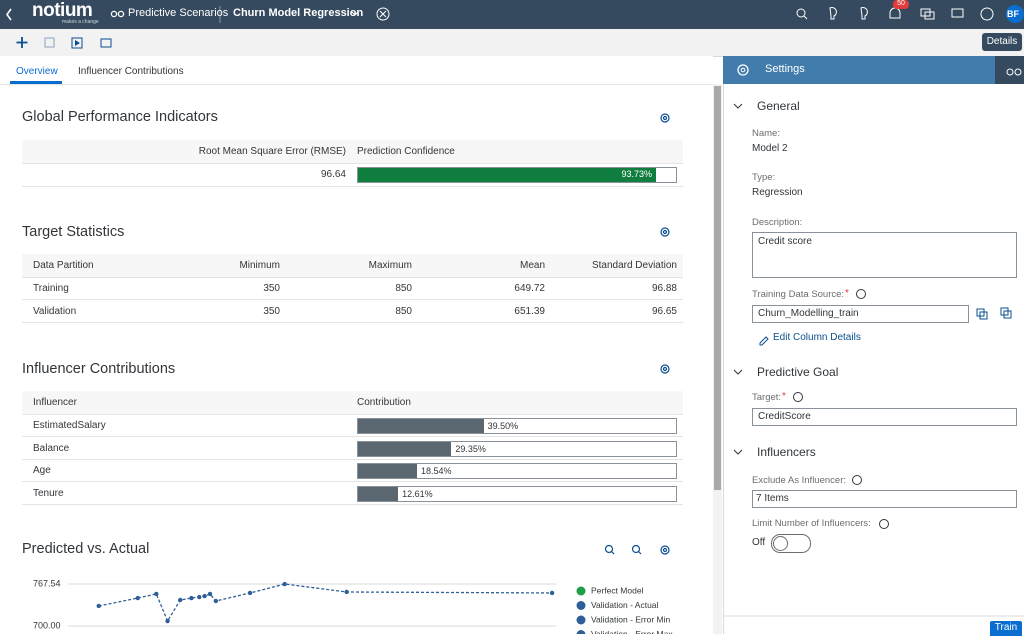 This screenshot has width=1024, height=636. Describe the element at coordinates (772, 498) in the screenshot. I see `field-value: 7 Items` at that location.